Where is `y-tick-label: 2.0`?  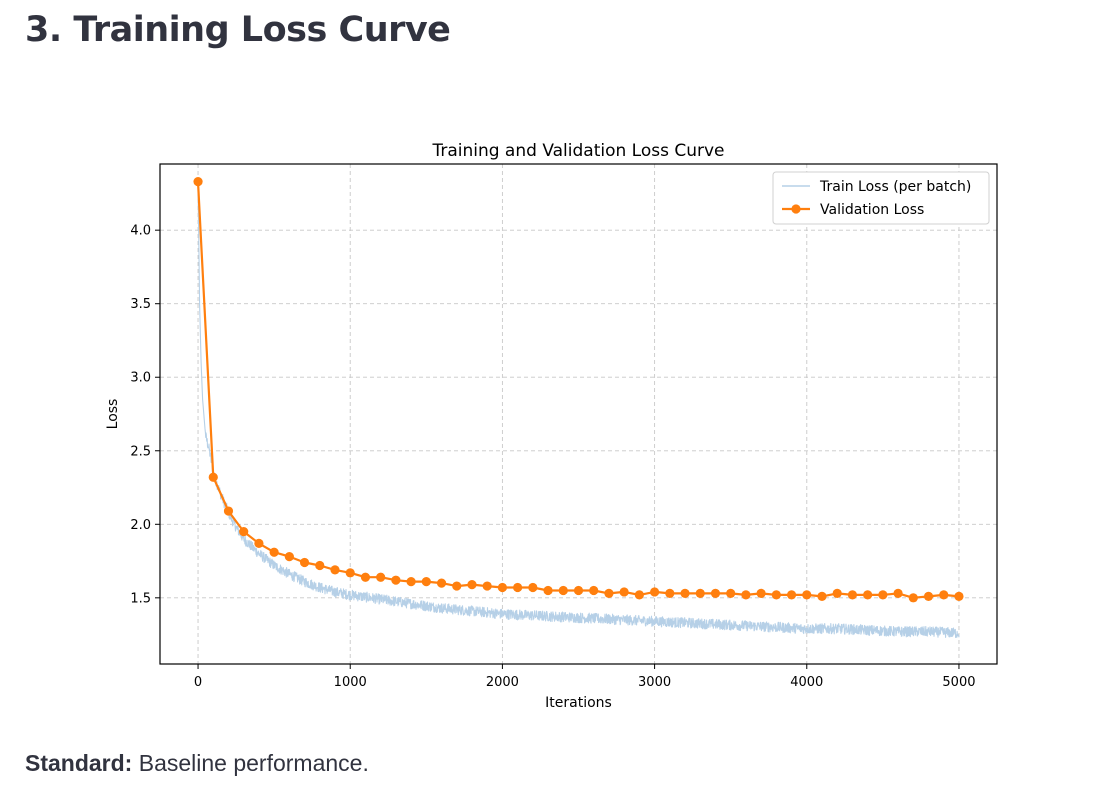
y-tick-label: 2.0 is located at coordinates (140, 525).